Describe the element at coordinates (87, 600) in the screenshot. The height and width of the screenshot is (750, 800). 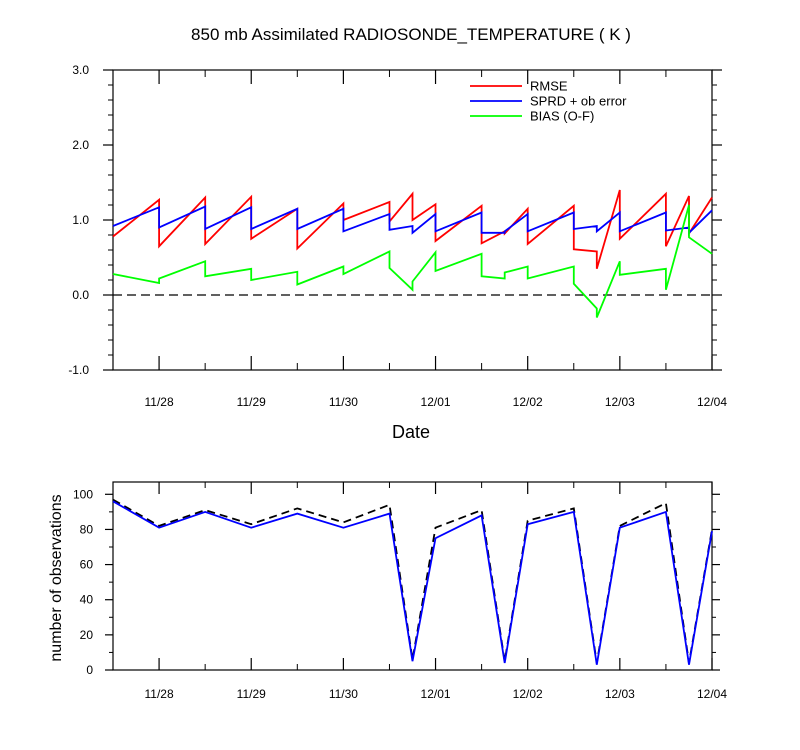
I see `y-tick-label: 40` at that location.